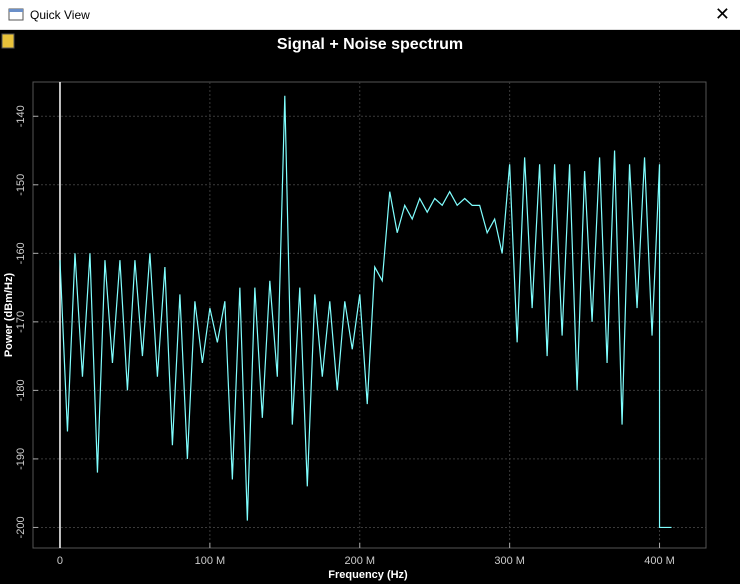 This screenshot has width=740, height=584. What do you see at coordinates (370, 15) in the screenshot?
I see `title-bar: Quick View ✕` at bounding box center [370, 15].